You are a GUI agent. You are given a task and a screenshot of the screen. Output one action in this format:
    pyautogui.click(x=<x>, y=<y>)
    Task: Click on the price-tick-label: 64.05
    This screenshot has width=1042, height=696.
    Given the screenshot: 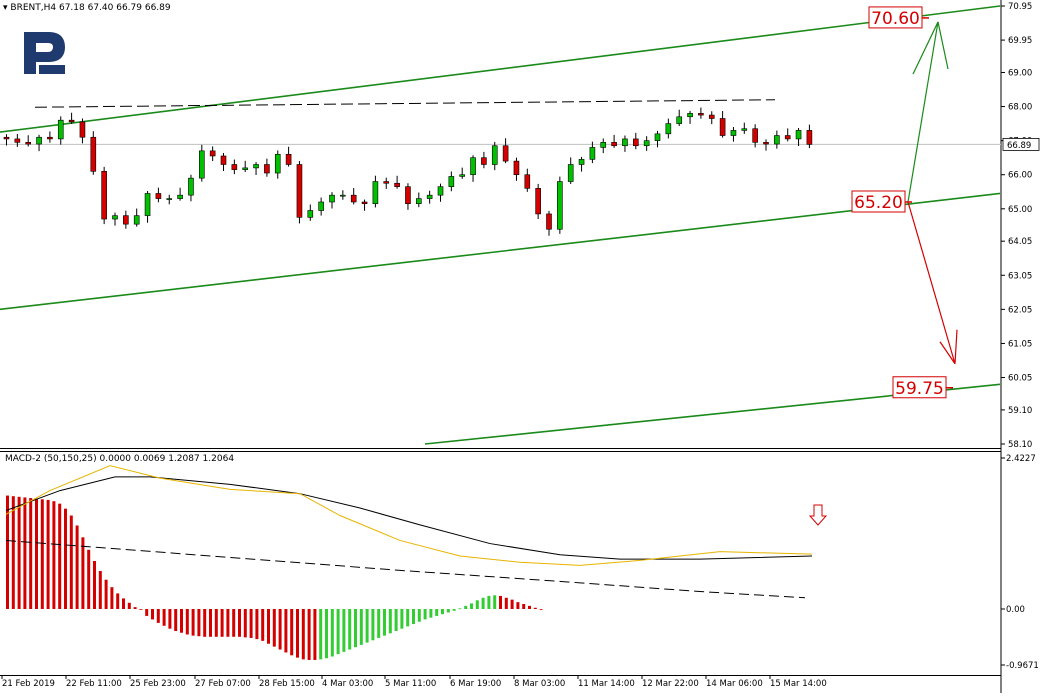 What is the action you would take?
    pyautogui.click(x=1020, y=242)
    